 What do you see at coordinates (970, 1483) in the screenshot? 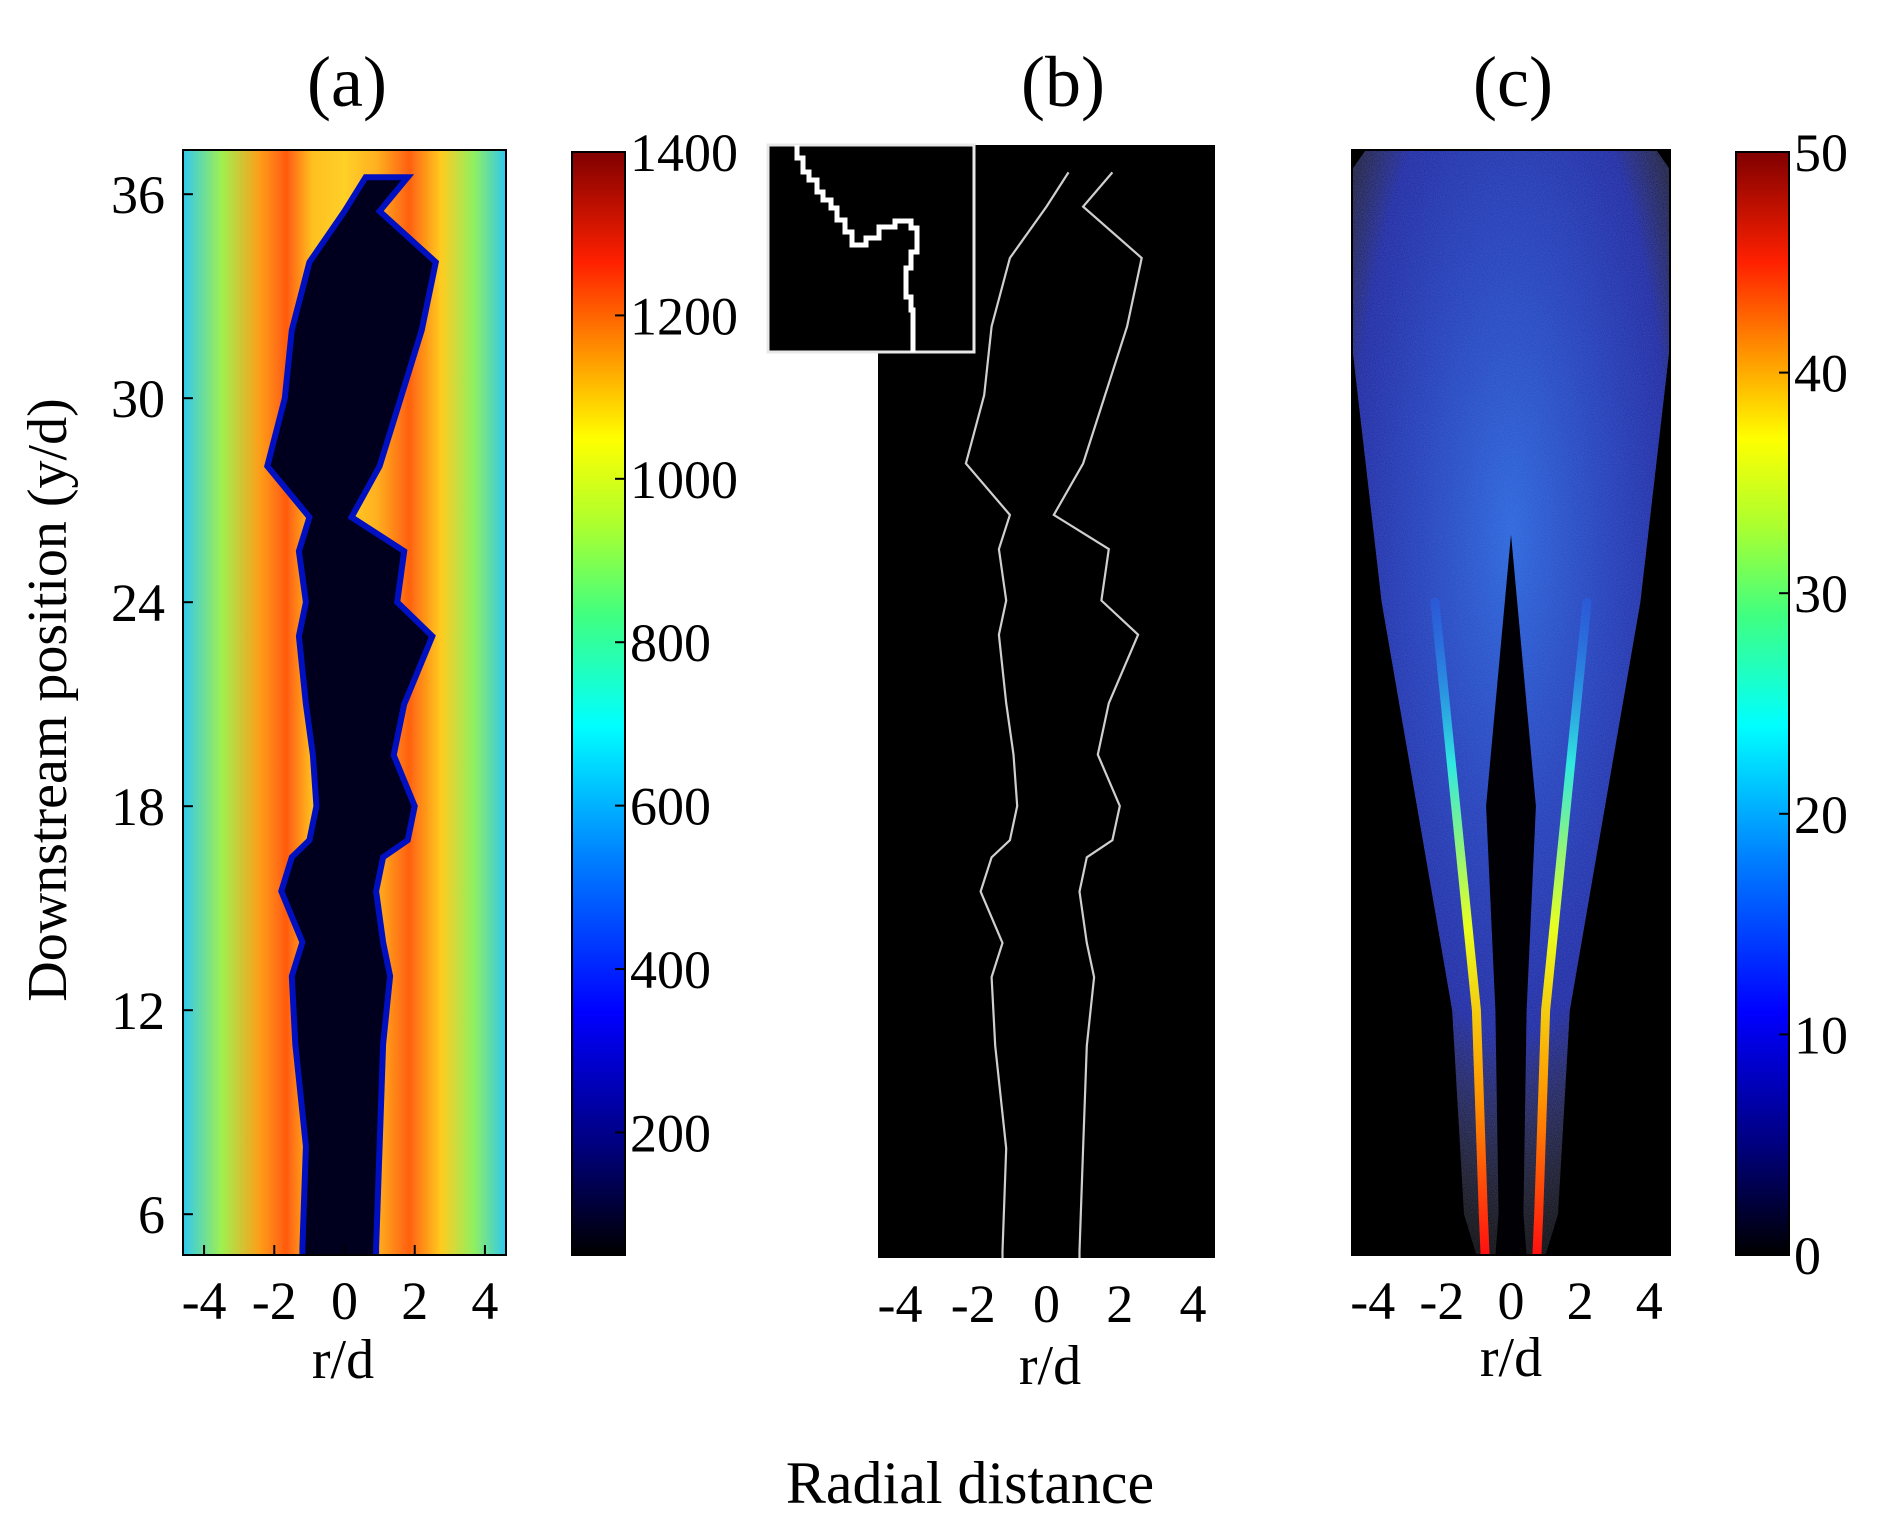
I see `x-axis-label: Radial distance` at bounding box center [970, 1483].